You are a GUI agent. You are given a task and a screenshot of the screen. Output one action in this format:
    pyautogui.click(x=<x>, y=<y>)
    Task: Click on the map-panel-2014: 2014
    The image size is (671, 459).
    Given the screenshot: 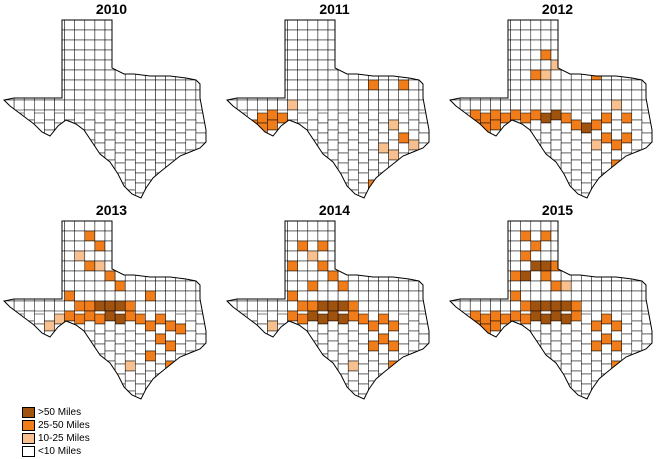 What is the action you would take?
    pyautogui.click(x=334, y=302)
    